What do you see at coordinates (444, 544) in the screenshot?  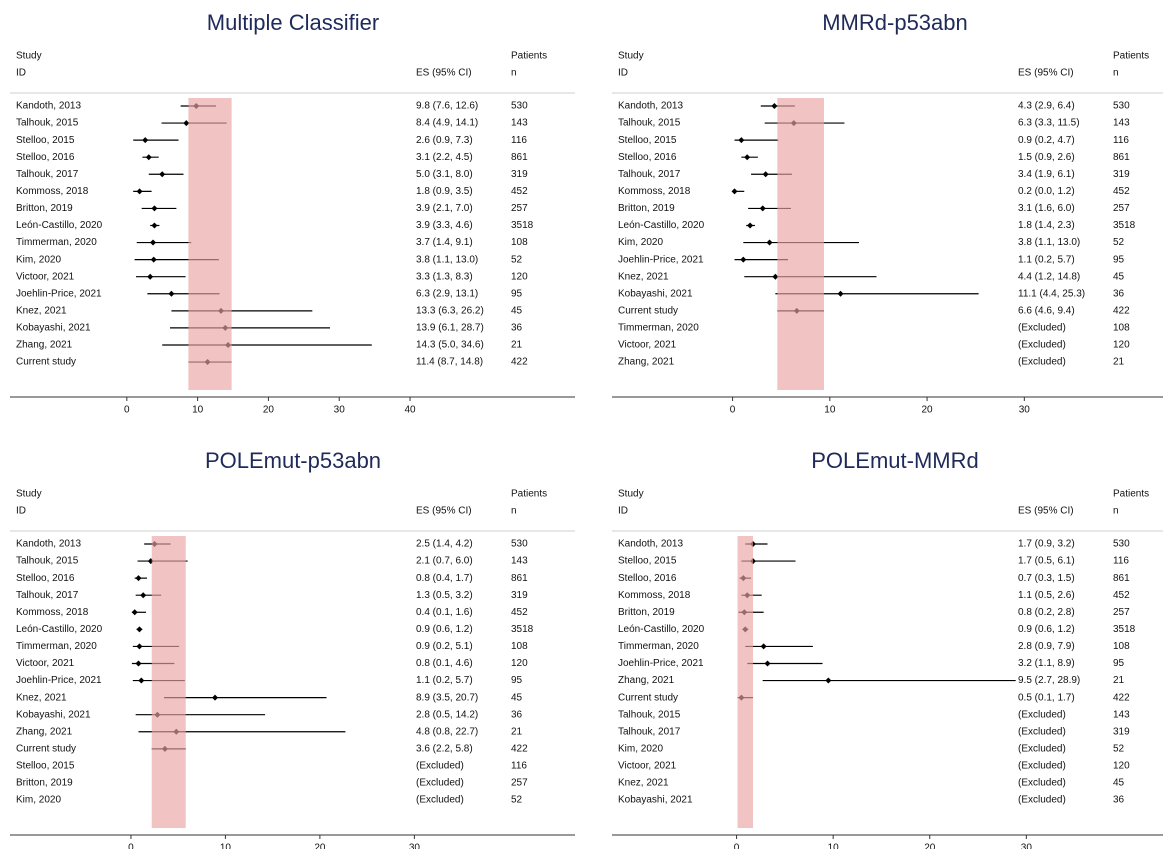 I see `es-label: 2.5 (1.4, 4.2)` at bounding box center [444, 544].